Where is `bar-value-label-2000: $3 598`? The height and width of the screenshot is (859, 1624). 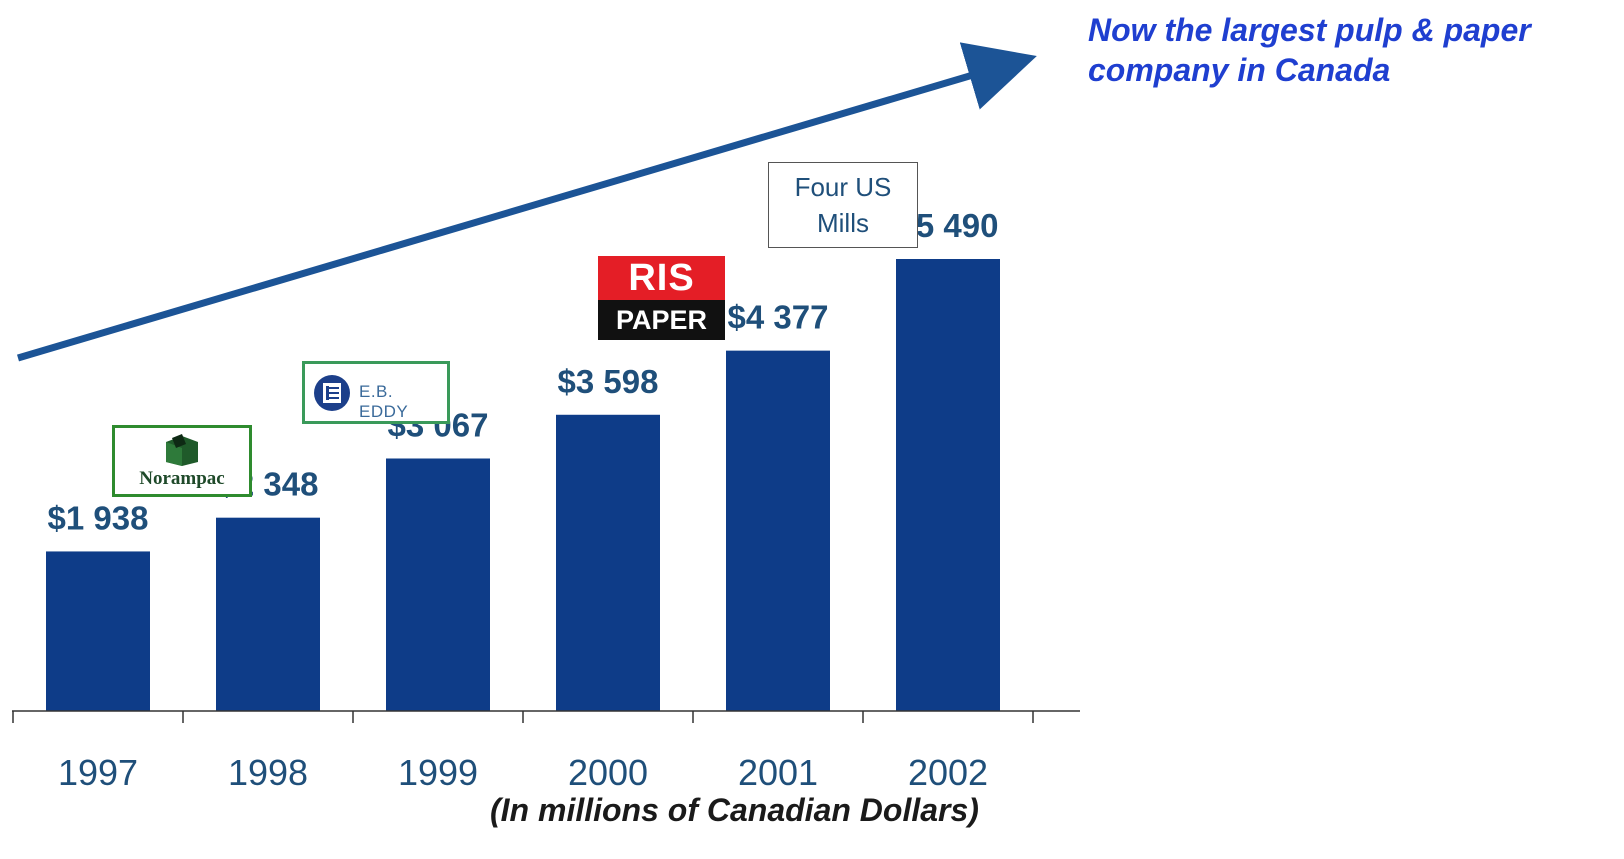 bar-value-label-2000: $3 598 is located at coordinates (608, 381).